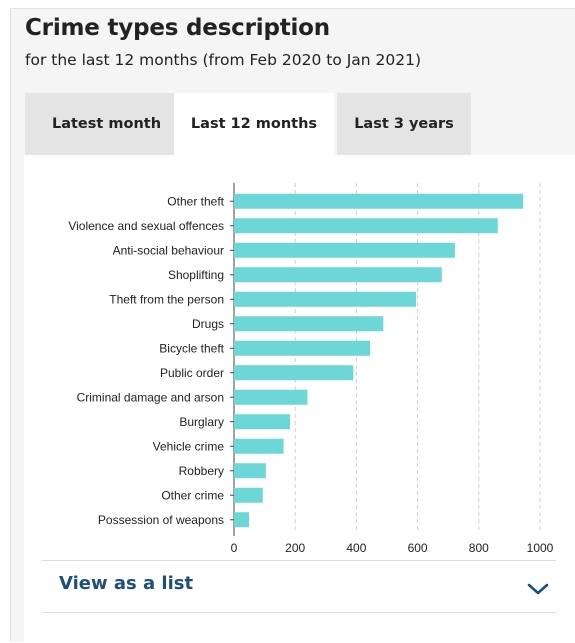 The height and width of the screenshot is (643, 575). What do you see at coordinates (201, 471) in the screenshot?
I see `category-label: Robbery` at bounding box center [201, 471].